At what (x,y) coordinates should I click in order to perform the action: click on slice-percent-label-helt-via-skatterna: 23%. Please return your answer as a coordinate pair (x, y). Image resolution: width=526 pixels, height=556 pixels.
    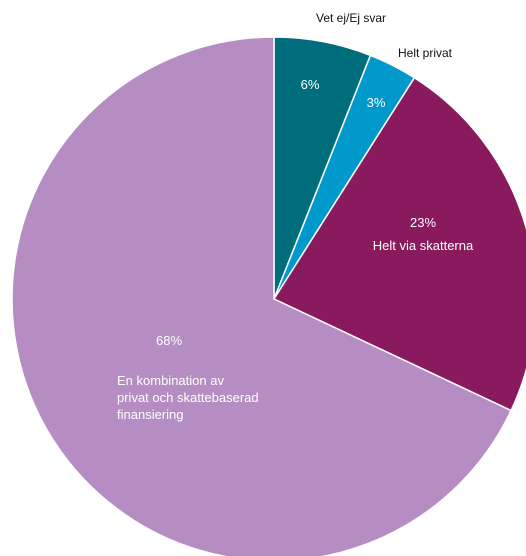
    Looking at the image, I should click on (423, 222).